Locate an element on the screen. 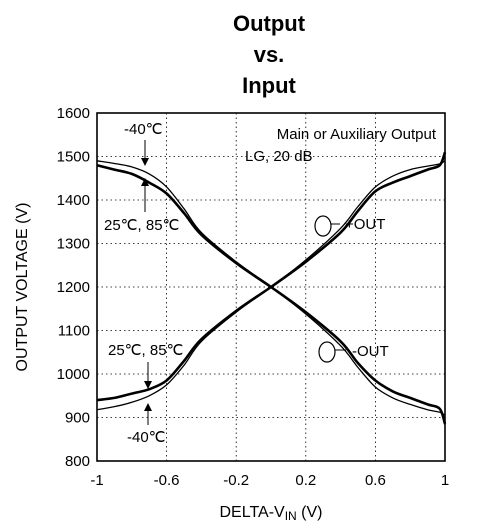 This screenshot has height=532, width=503. temp-cold-top-label: -40℃ is located at coordinates (143, 129).